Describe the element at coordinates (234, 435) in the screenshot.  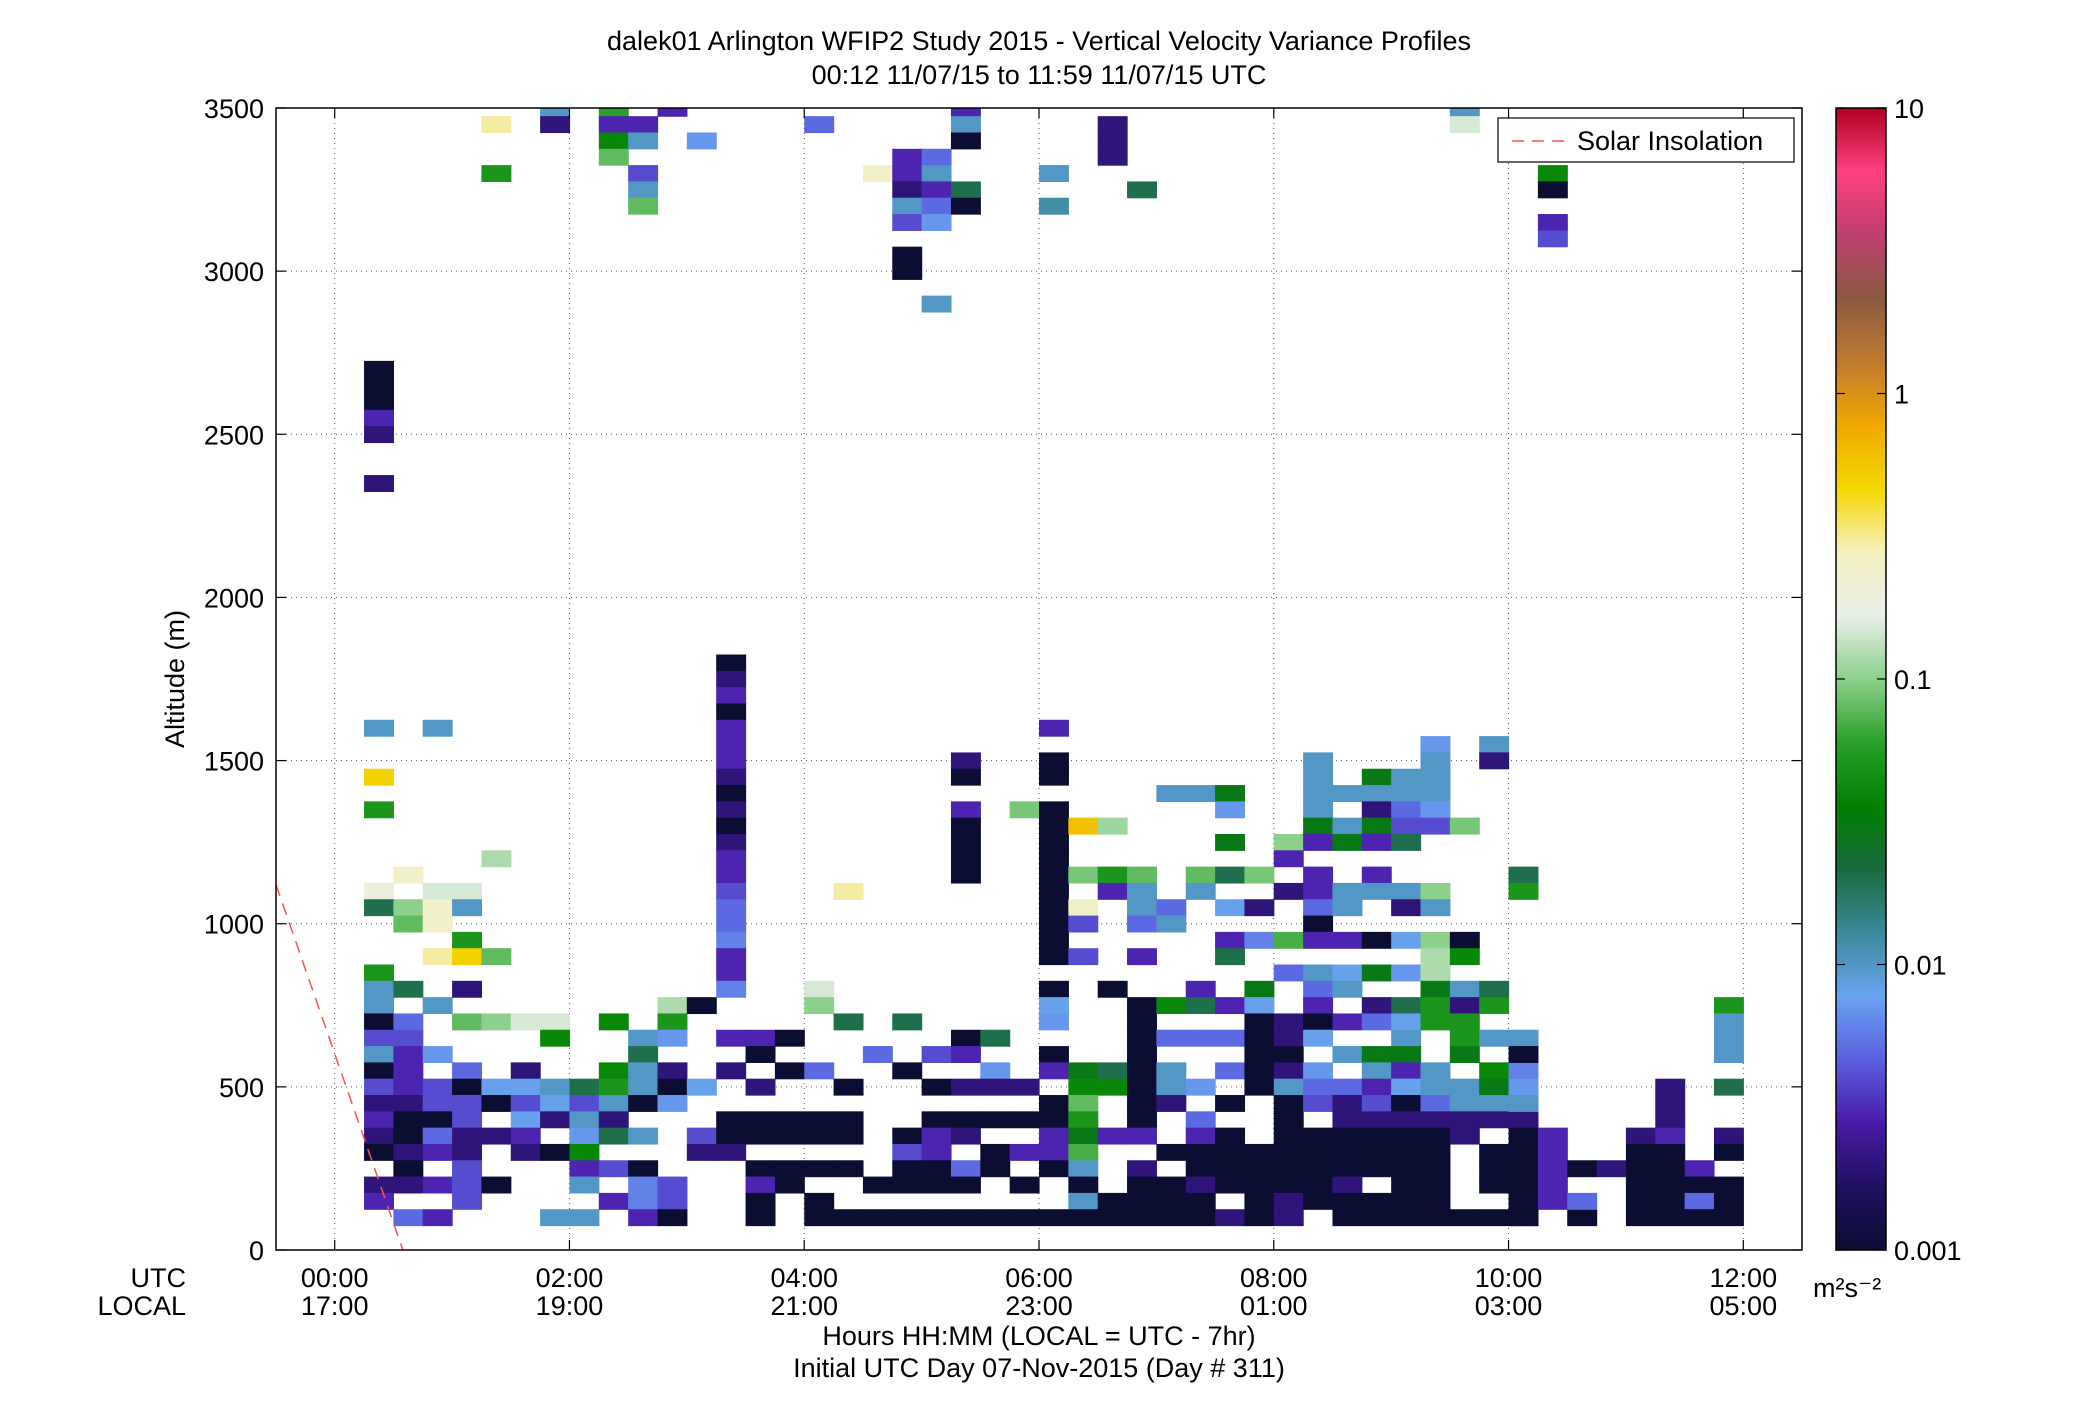
I see `y-tick-label: 2500` at that location.